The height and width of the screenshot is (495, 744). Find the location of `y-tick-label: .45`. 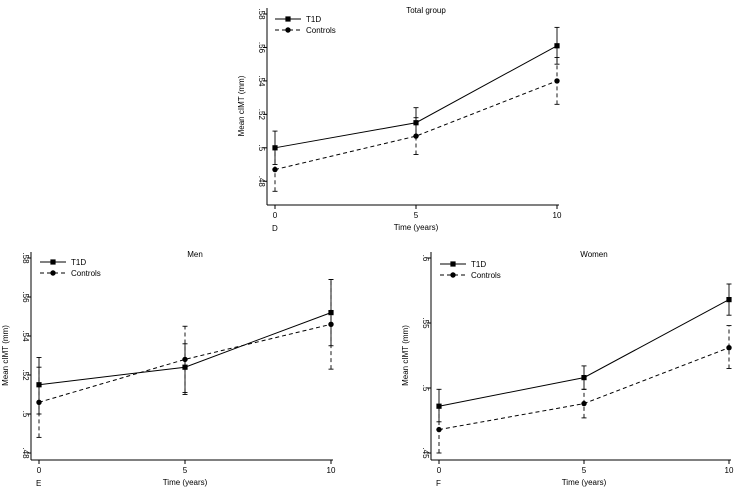

y-tick-label: .45 is located at coordinates (425, 453).